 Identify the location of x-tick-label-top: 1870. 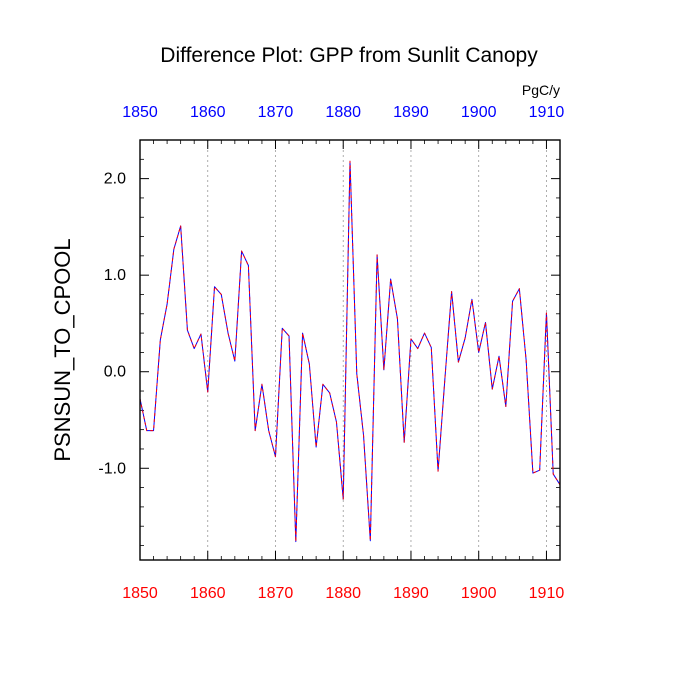
(276, 112).